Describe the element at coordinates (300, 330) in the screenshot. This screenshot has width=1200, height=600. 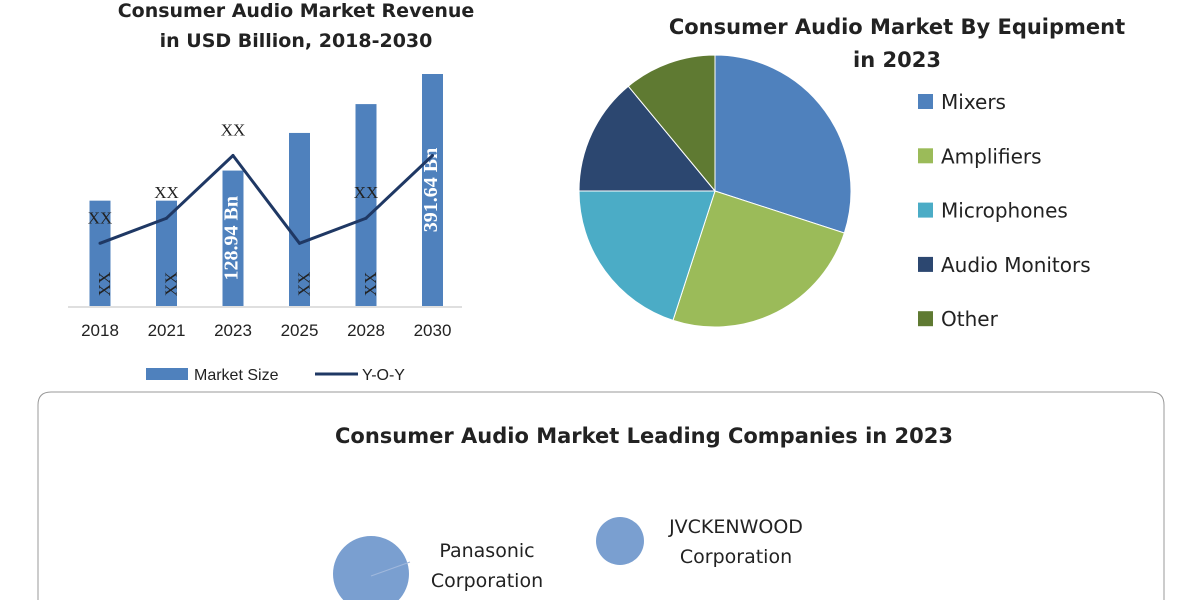
I see `x-tick-2025: 2025` at that location.